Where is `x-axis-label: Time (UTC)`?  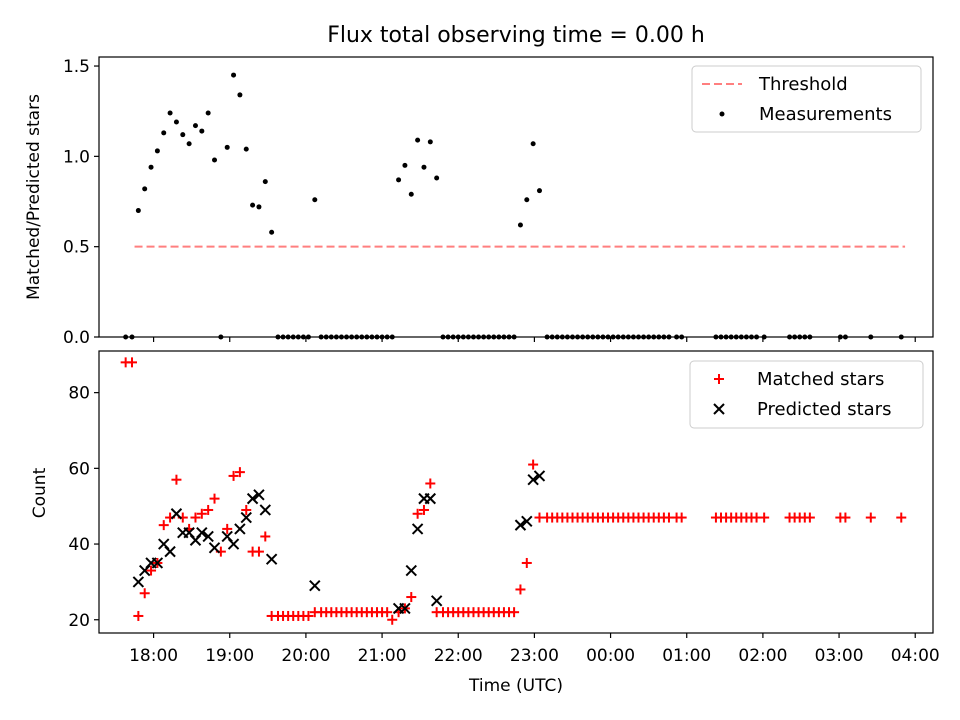 x-axis-label: Time (UTC) is located at coordinates (515, 686).